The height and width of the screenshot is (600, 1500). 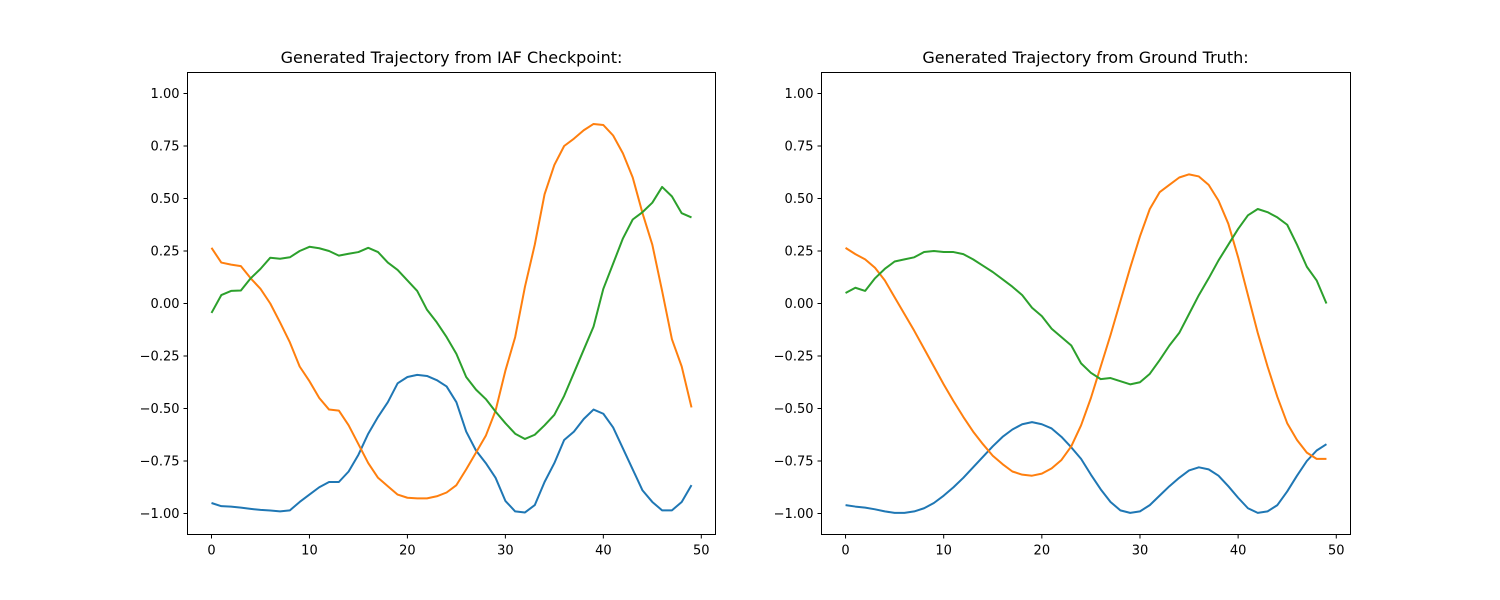 I want to click on left-series-blue-line, so click(x=452, y=443).